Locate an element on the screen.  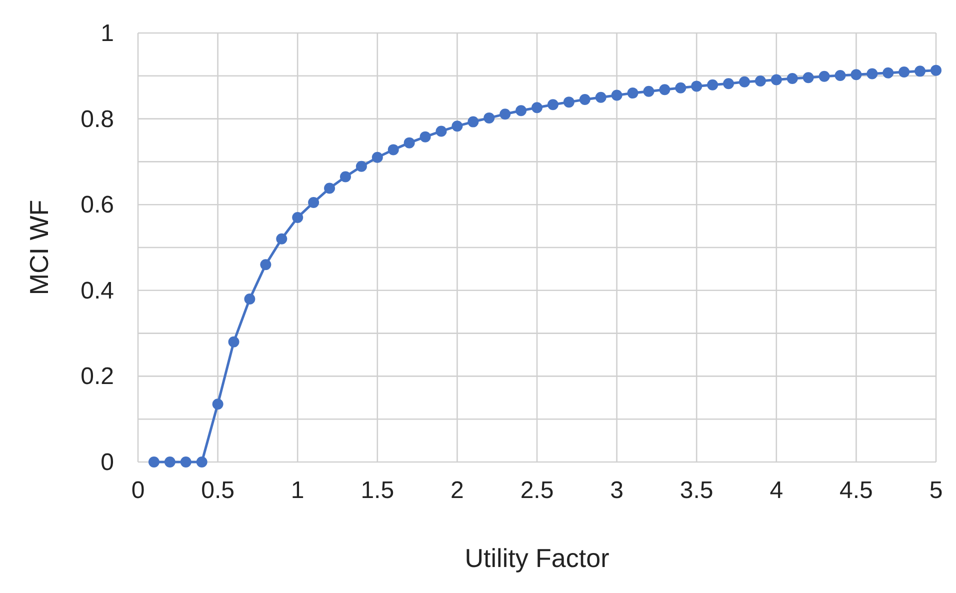
x-tick-label: 4.5 is located at coordinates (856, 490).